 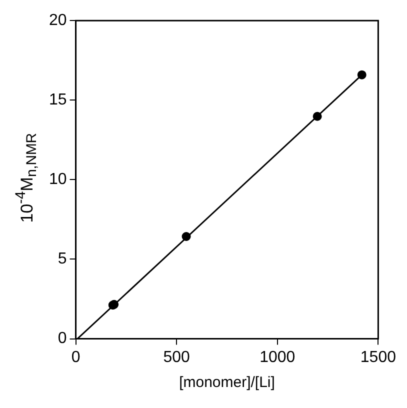 I want to click on y-tick-label: 0, so click(x=62, y=339).